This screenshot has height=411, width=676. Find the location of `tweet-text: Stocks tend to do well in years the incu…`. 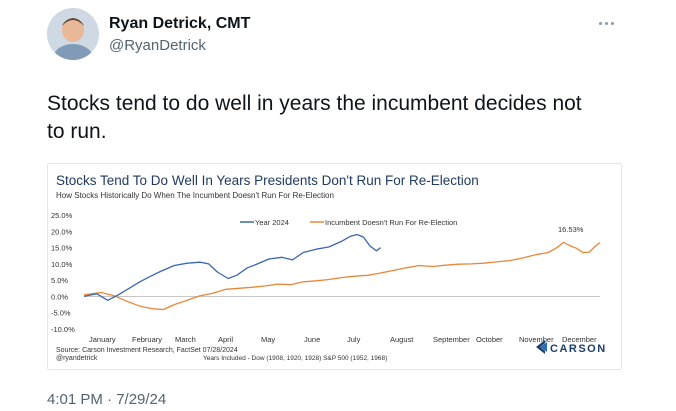

tweet-text: Stocks tend to do well in years the incu… is located at coordinates (347, 118).